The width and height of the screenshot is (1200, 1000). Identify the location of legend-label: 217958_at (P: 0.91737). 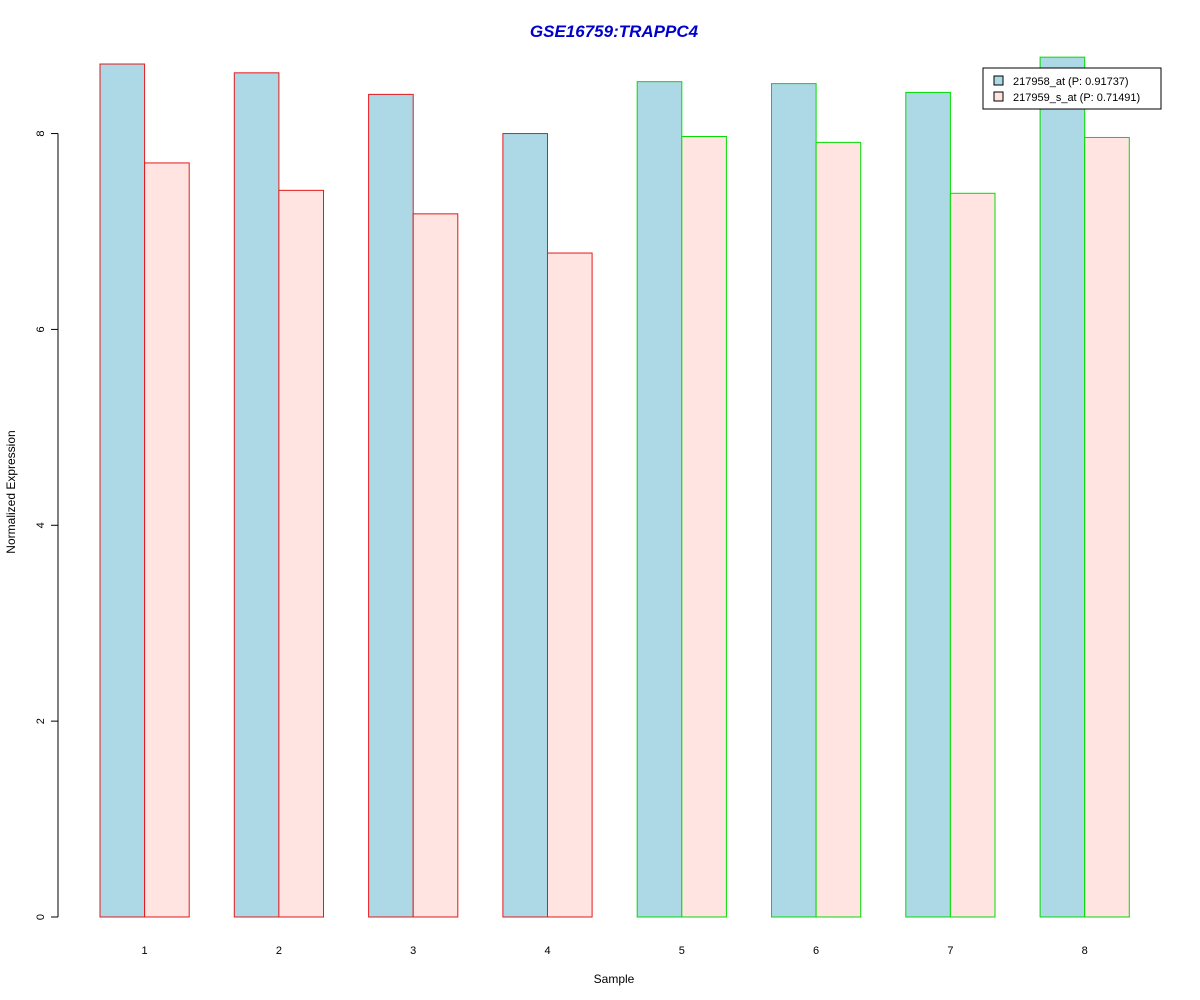
(1071, 82).